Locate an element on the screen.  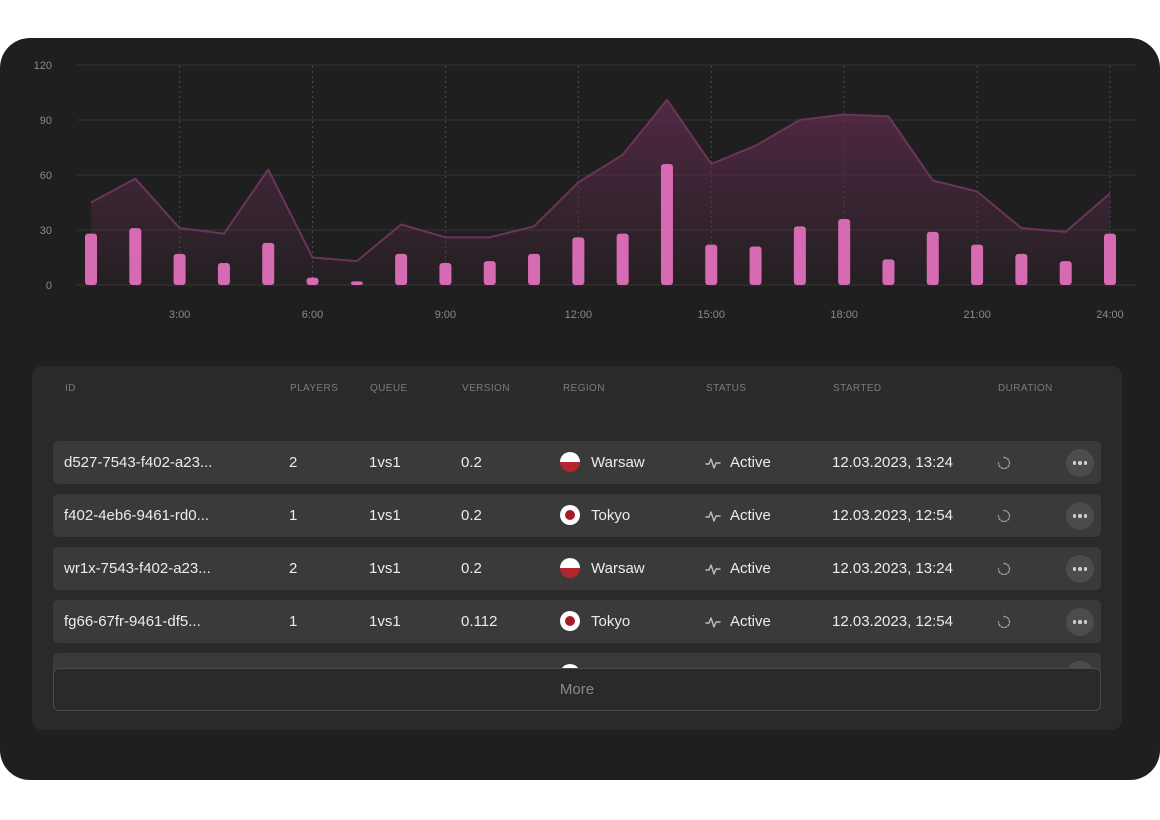
header-status: STATUS is located at coordinates (726, 388).